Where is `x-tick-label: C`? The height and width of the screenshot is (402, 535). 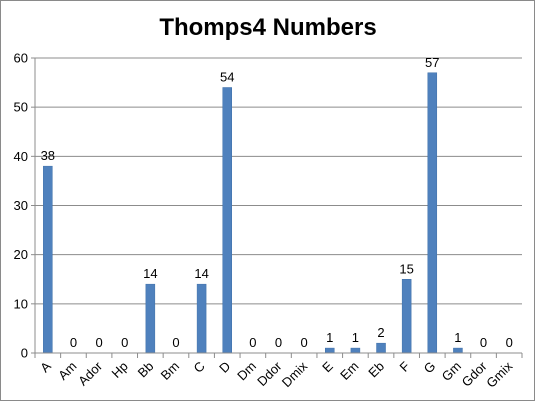 x-tick-label: C is located at coordinates (198, 367).